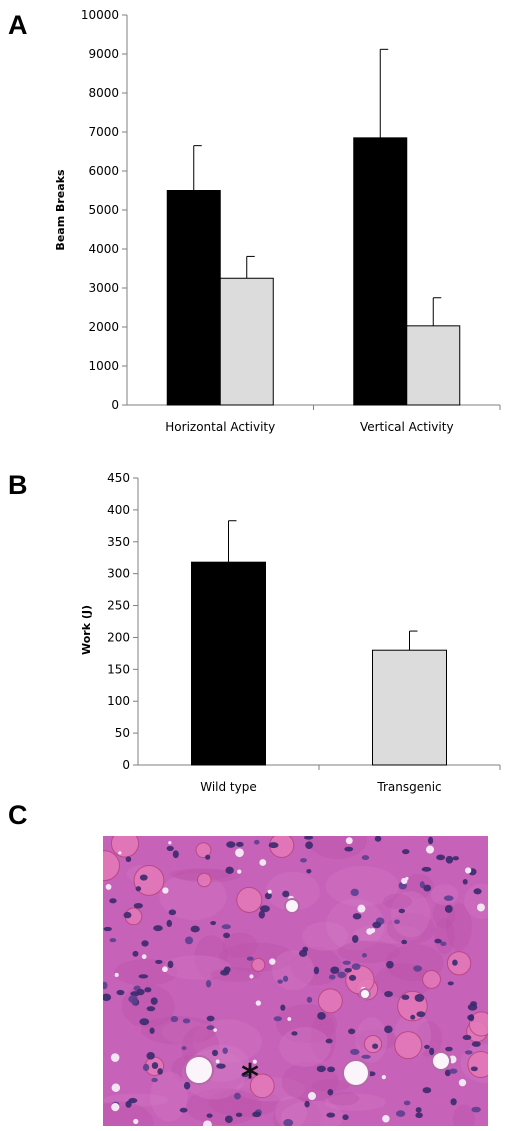 This screenshot has height=1131, width=520. Describe the element at coordinates (86, 630) in the screenshot. I see `y-axis-label: Work (J)` at that location.